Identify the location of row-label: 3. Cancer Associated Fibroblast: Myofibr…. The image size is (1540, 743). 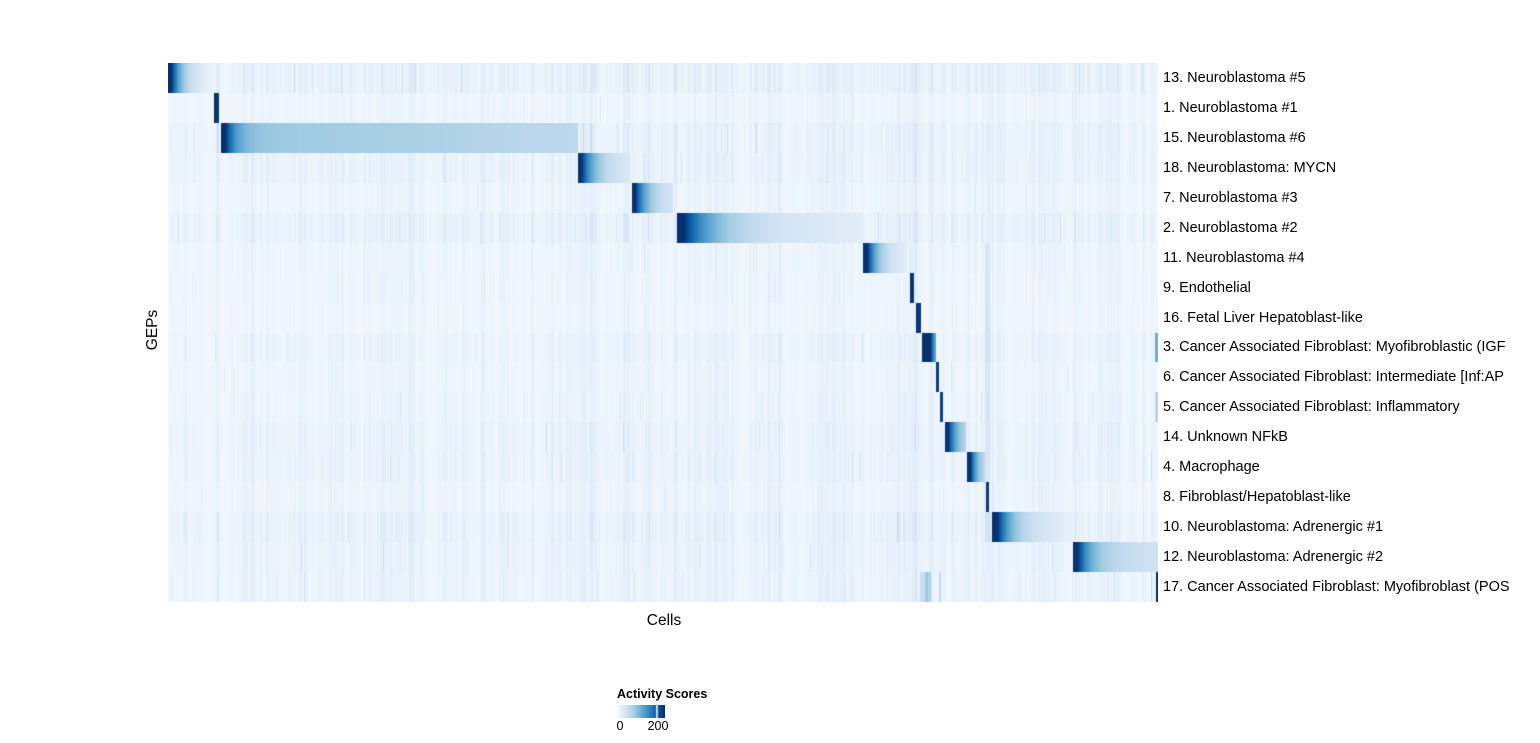
(1334, 347).